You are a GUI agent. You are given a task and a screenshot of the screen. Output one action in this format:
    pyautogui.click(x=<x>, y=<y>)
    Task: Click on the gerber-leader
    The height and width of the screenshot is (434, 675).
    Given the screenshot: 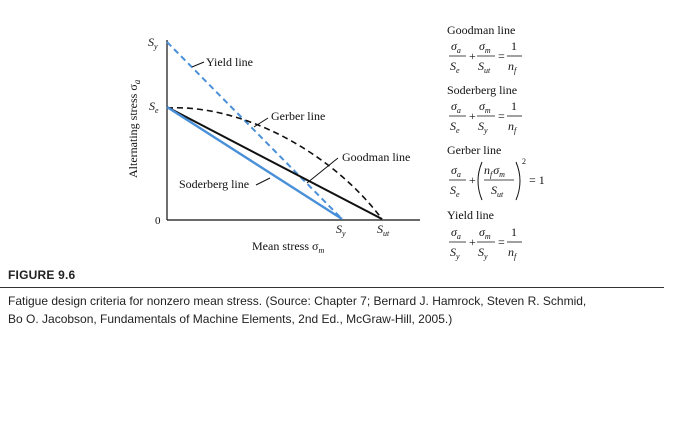 What is the action you would take?
    pyautogui.click(x=261, y=122)
    